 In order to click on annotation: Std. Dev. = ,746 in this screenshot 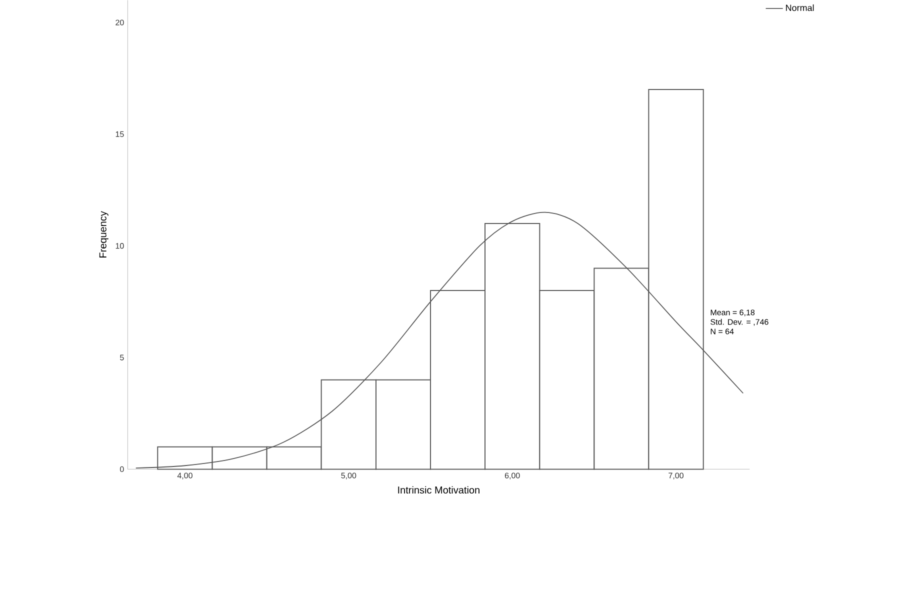, I will do `click(739, 322)`.